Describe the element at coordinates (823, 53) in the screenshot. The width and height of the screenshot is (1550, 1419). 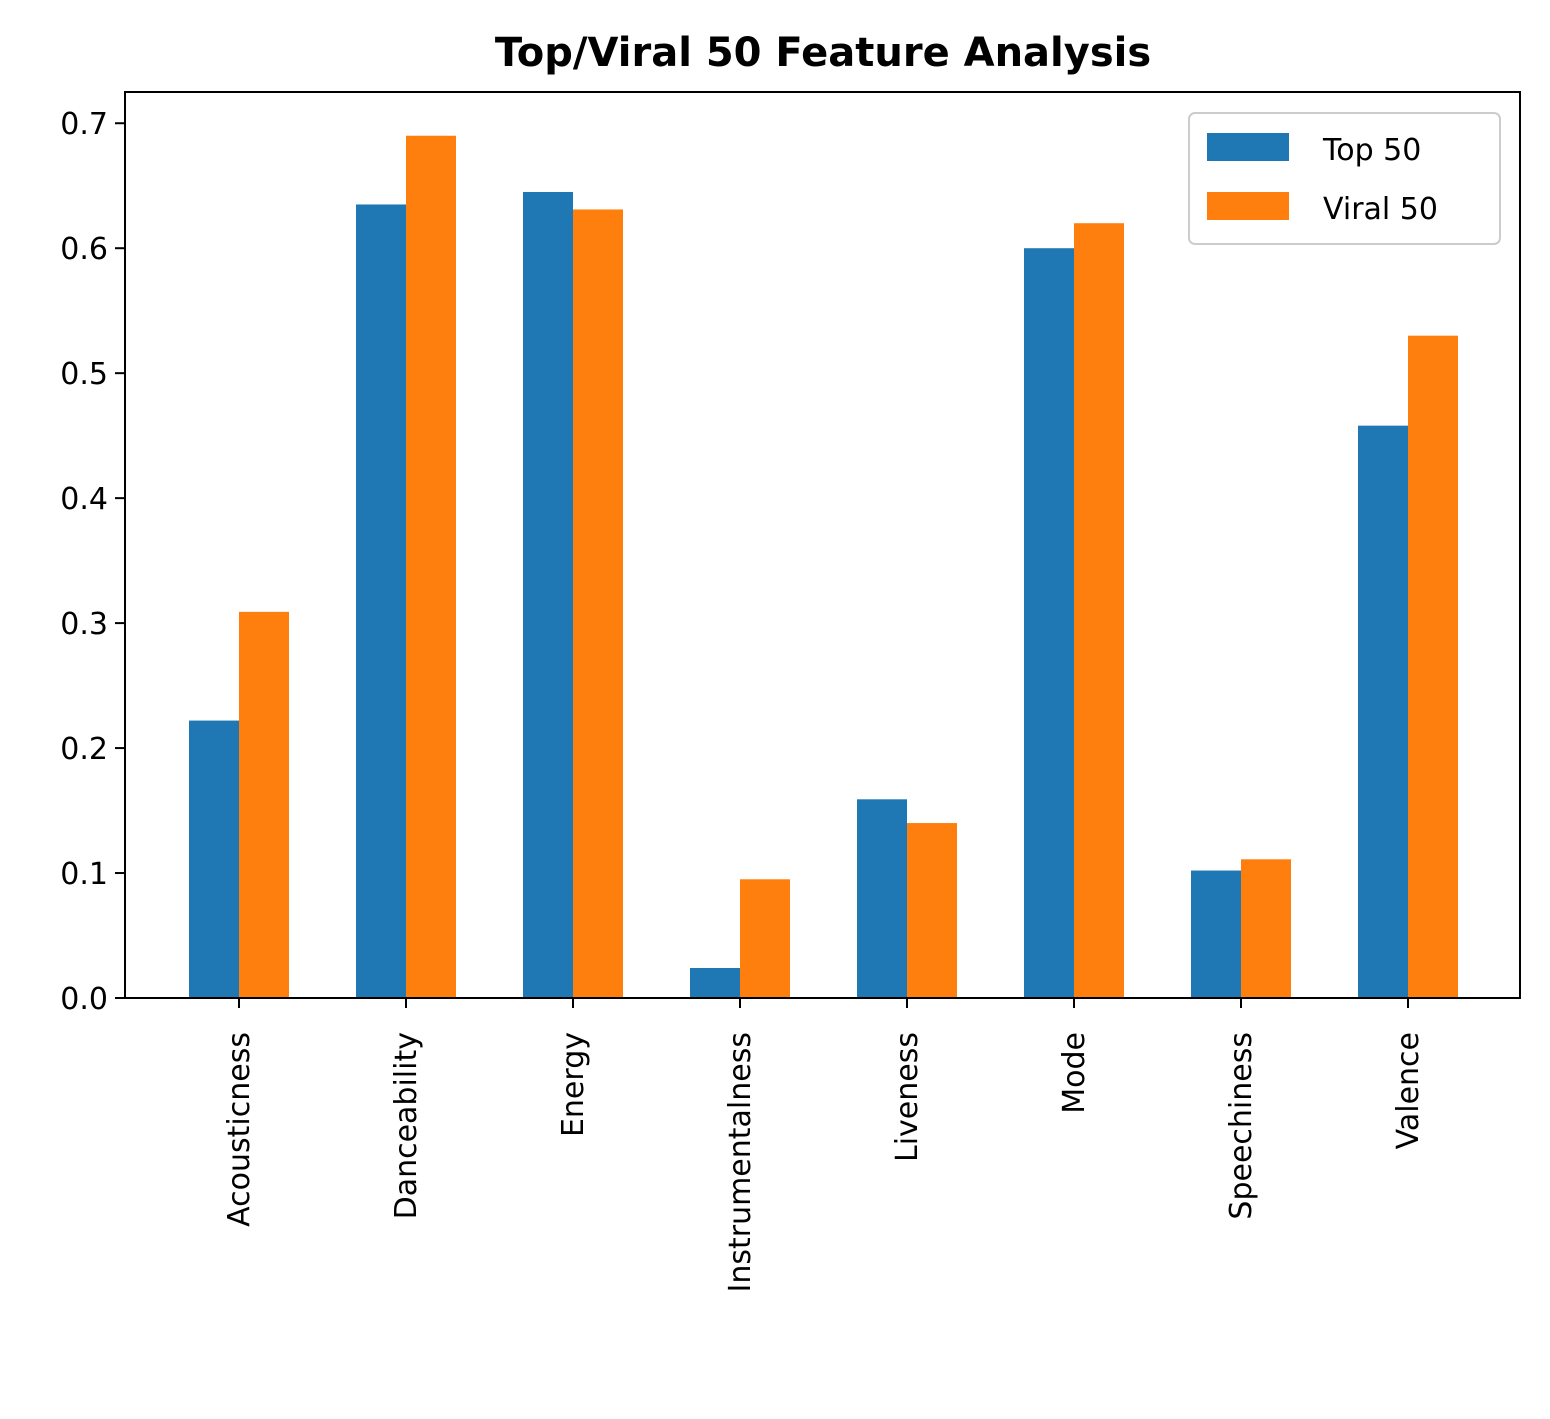
I see `chart-title: Top/Viral 50 Feature Analysis` at that location.